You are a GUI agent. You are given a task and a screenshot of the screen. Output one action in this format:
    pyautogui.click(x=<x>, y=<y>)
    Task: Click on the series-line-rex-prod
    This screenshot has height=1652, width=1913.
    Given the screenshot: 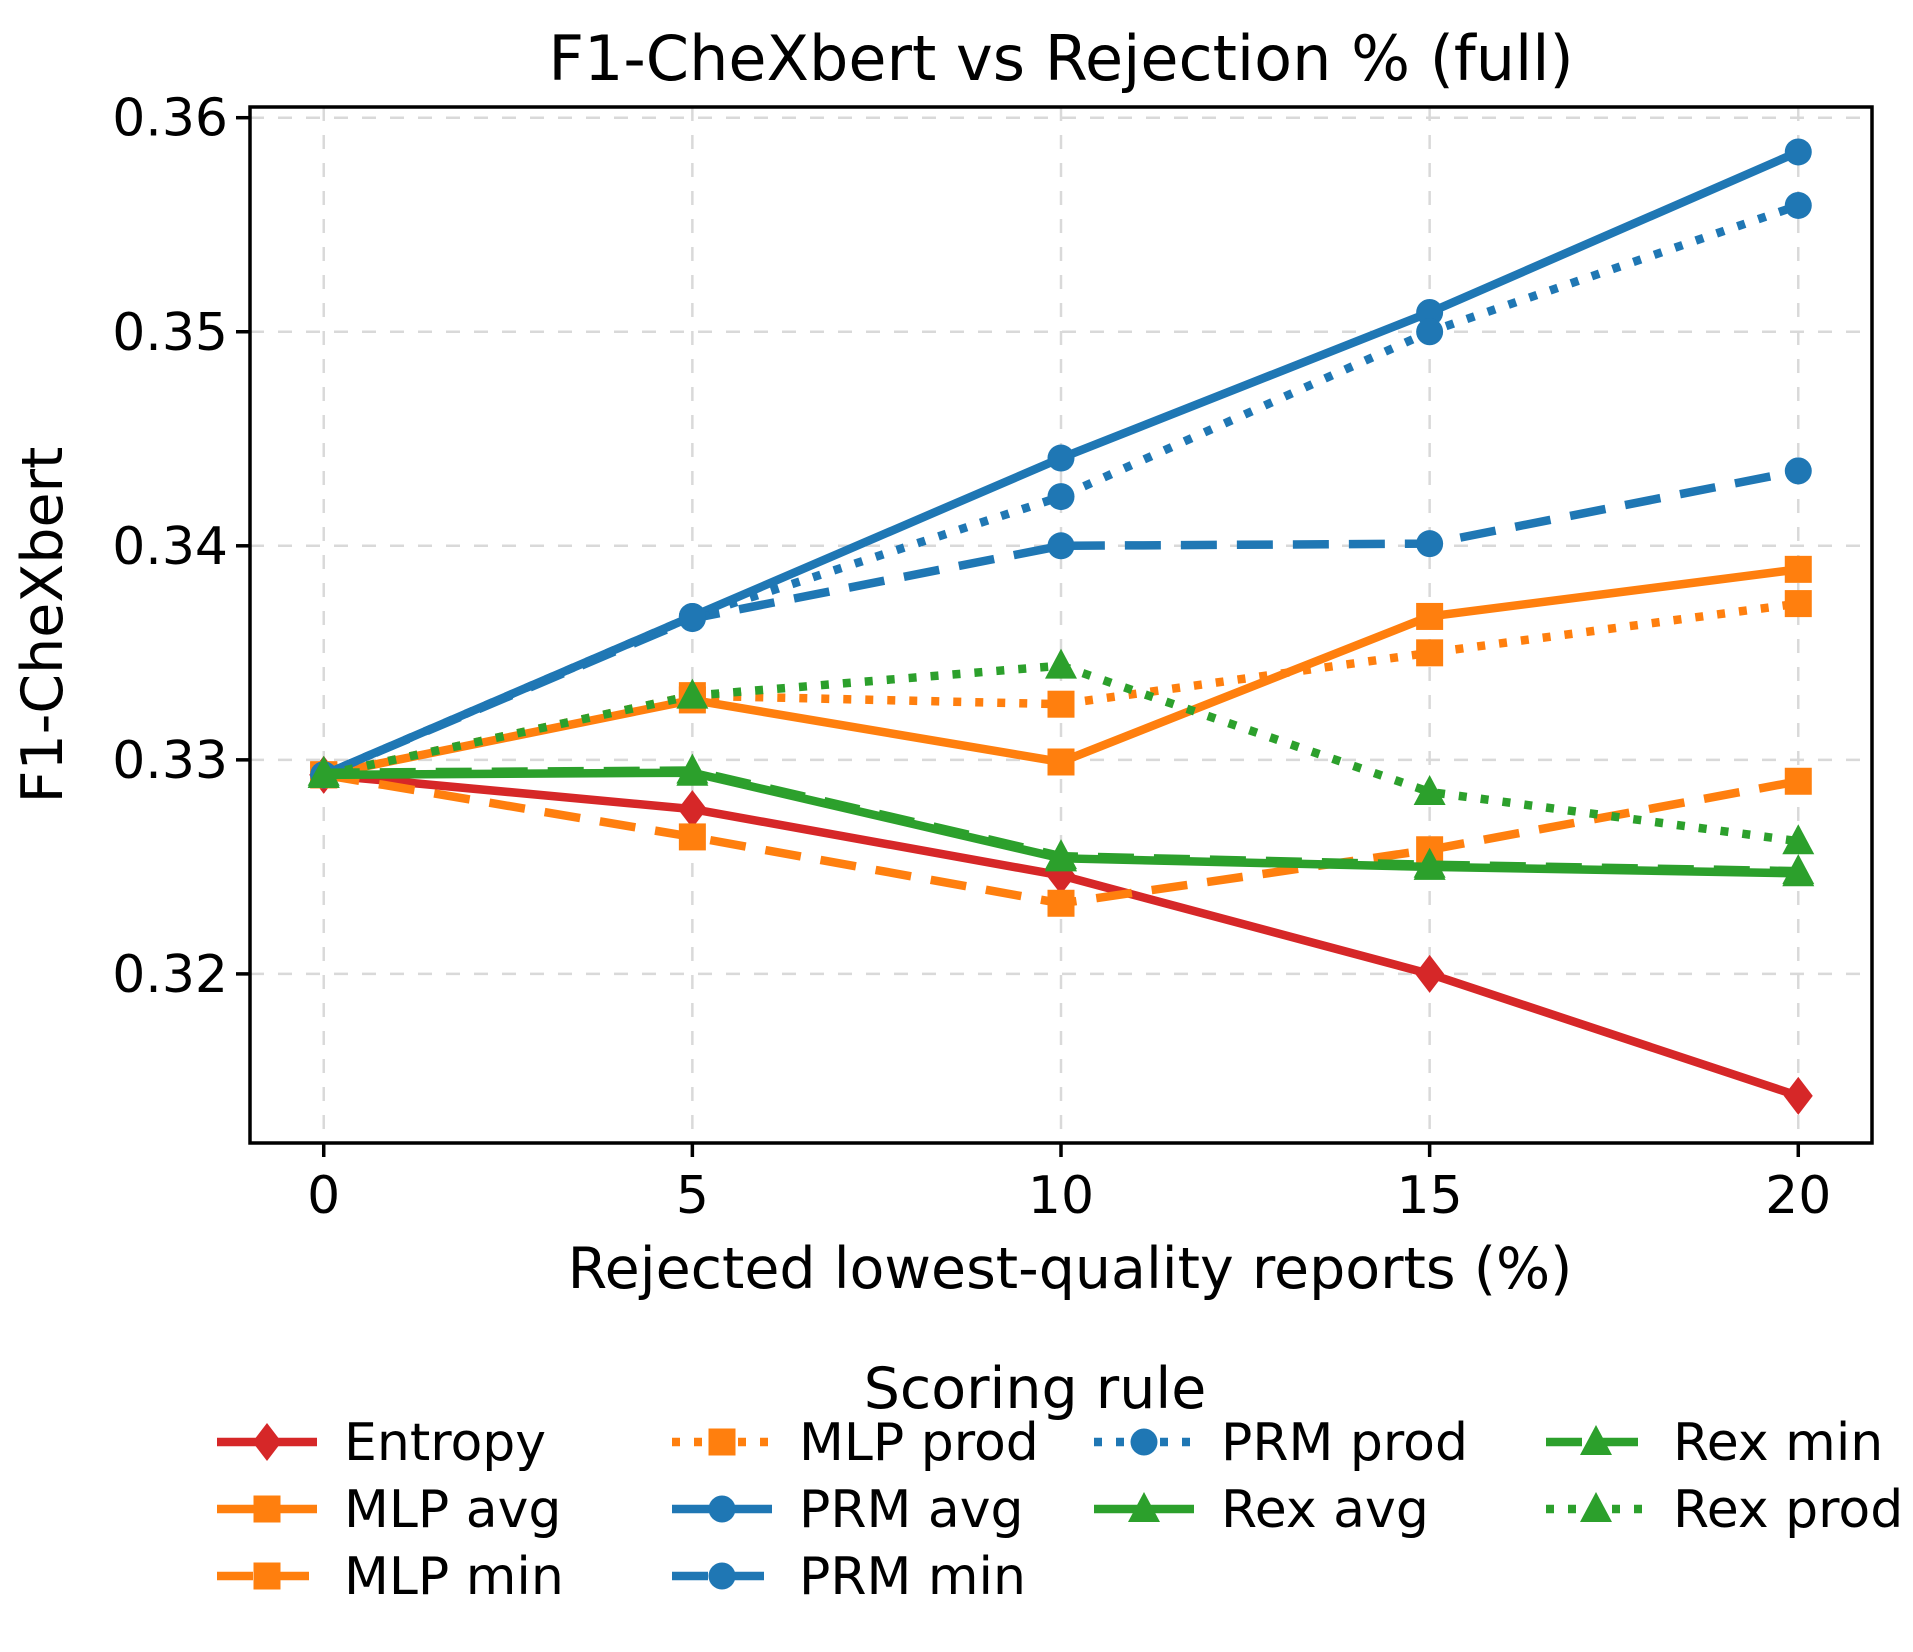 What is the action you would take?
    pyautogui.click(x=1060, y=753)
    